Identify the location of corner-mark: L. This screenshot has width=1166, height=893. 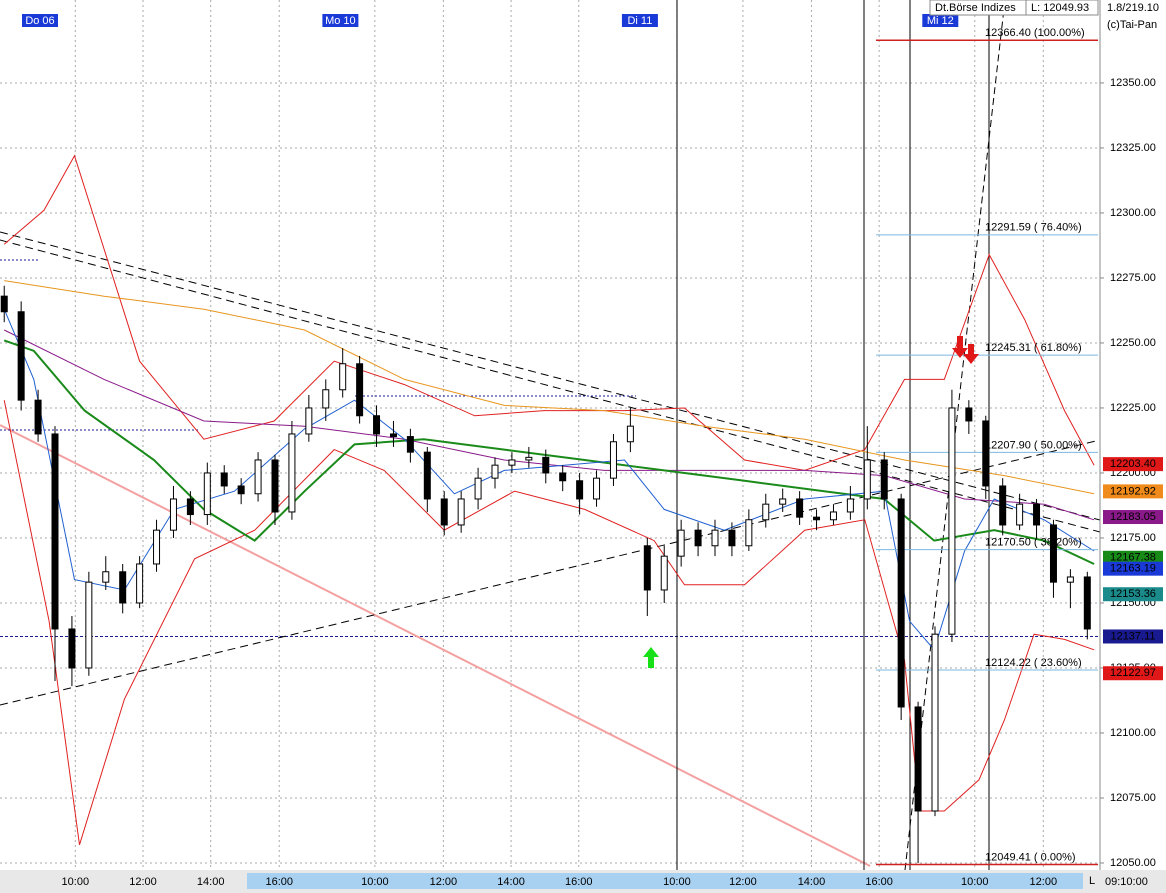
(1092, 881).